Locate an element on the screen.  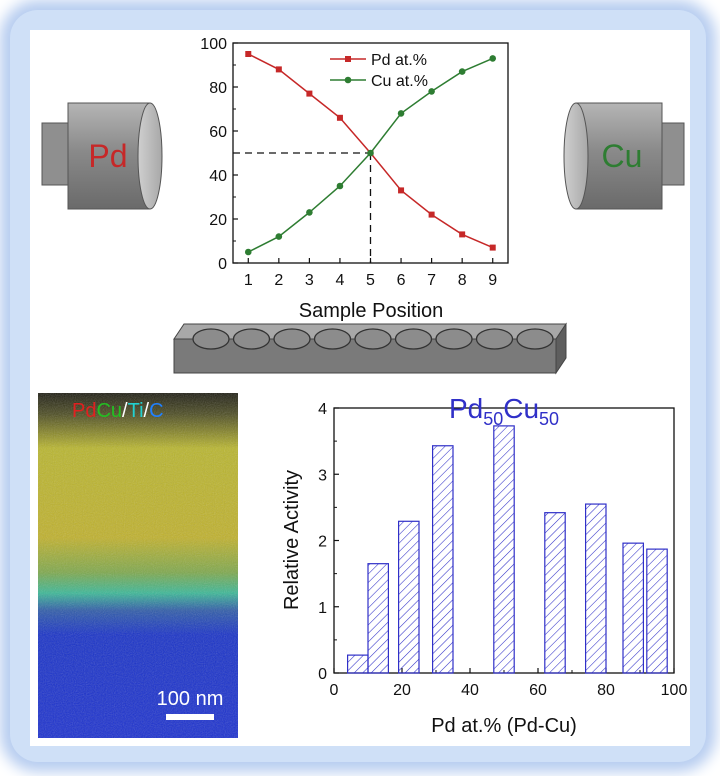
substrate-side is located at coordinates (561, 348).